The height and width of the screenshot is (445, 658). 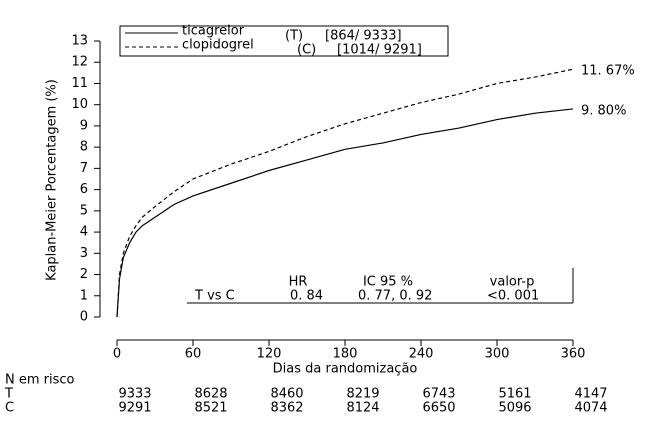 What do you see at coordinates (79, 83) in the screenshot?
I see `y-tick-label: 11` at bounding box center [79, 83].